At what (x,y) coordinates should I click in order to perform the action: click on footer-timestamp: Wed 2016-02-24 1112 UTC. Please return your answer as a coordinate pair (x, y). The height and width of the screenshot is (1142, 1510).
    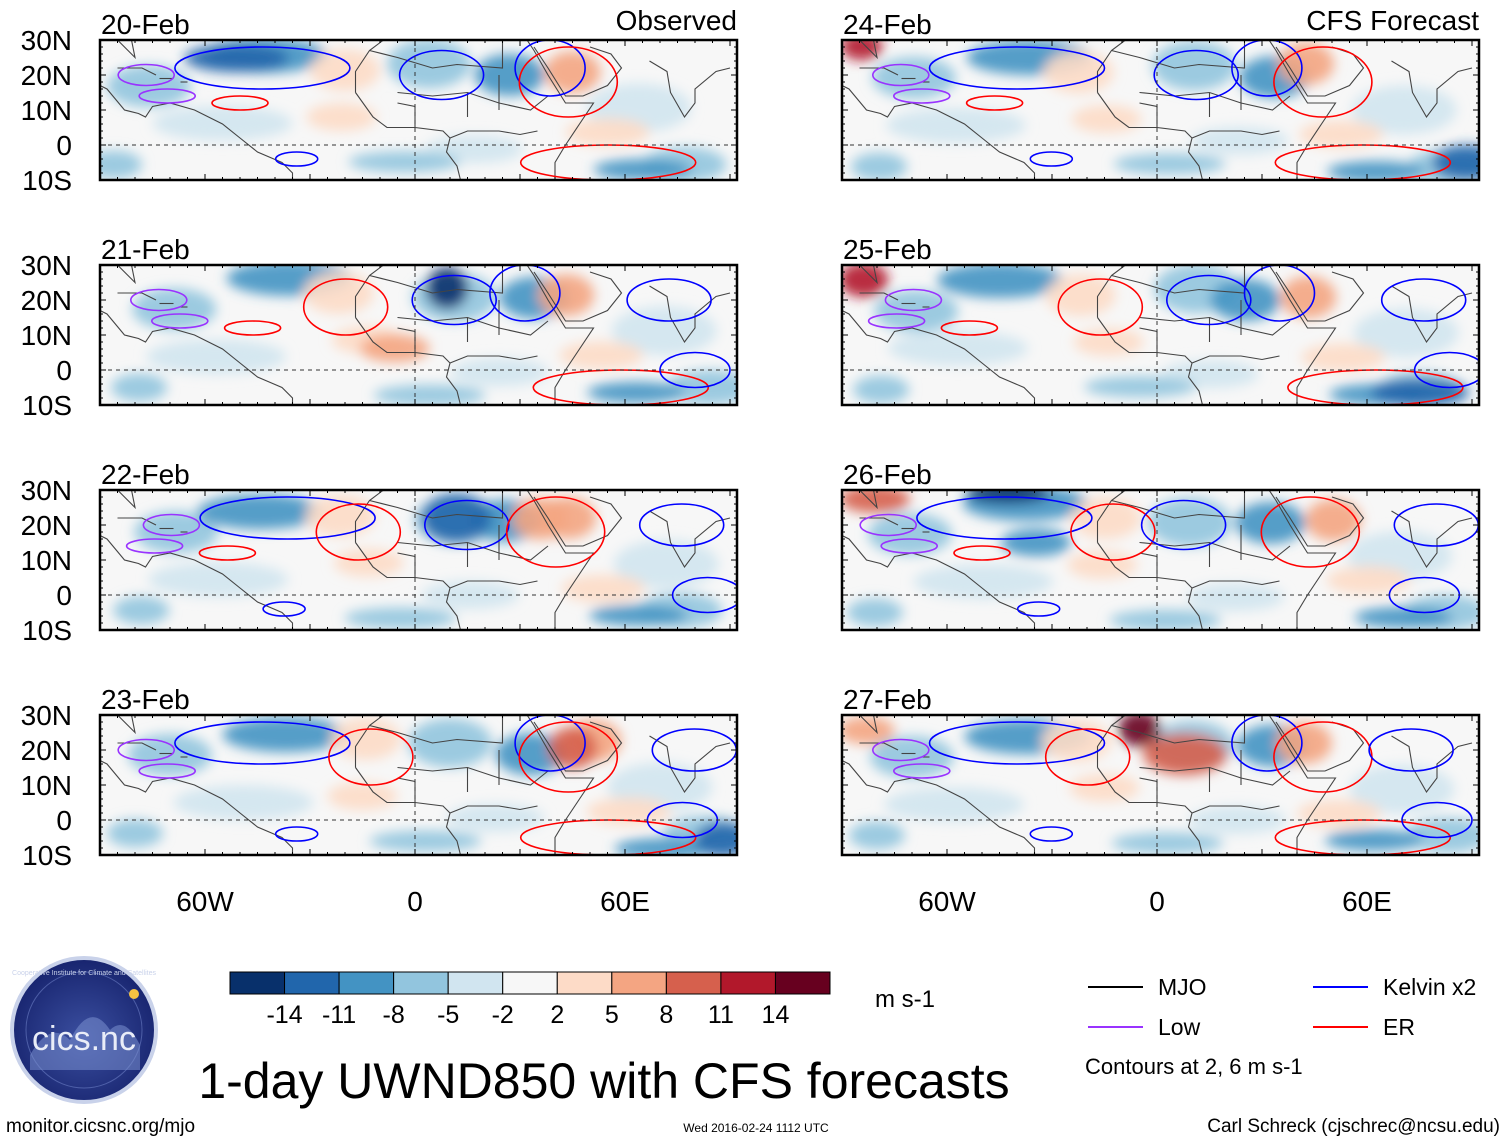
    Looking at the image, I should click on (756, 1128).